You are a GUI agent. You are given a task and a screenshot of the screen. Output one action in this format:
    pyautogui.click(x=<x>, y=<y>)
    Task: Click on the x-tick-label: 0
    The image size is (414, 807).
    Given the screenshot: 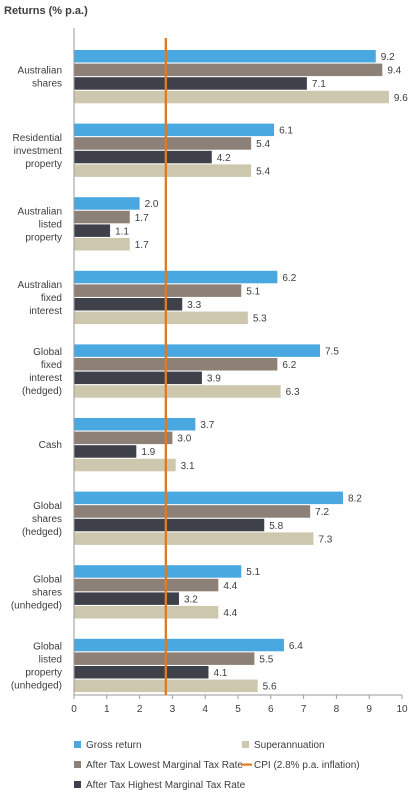 What is the action you would take?
    pyautogui.click(x=74, y=709)
    